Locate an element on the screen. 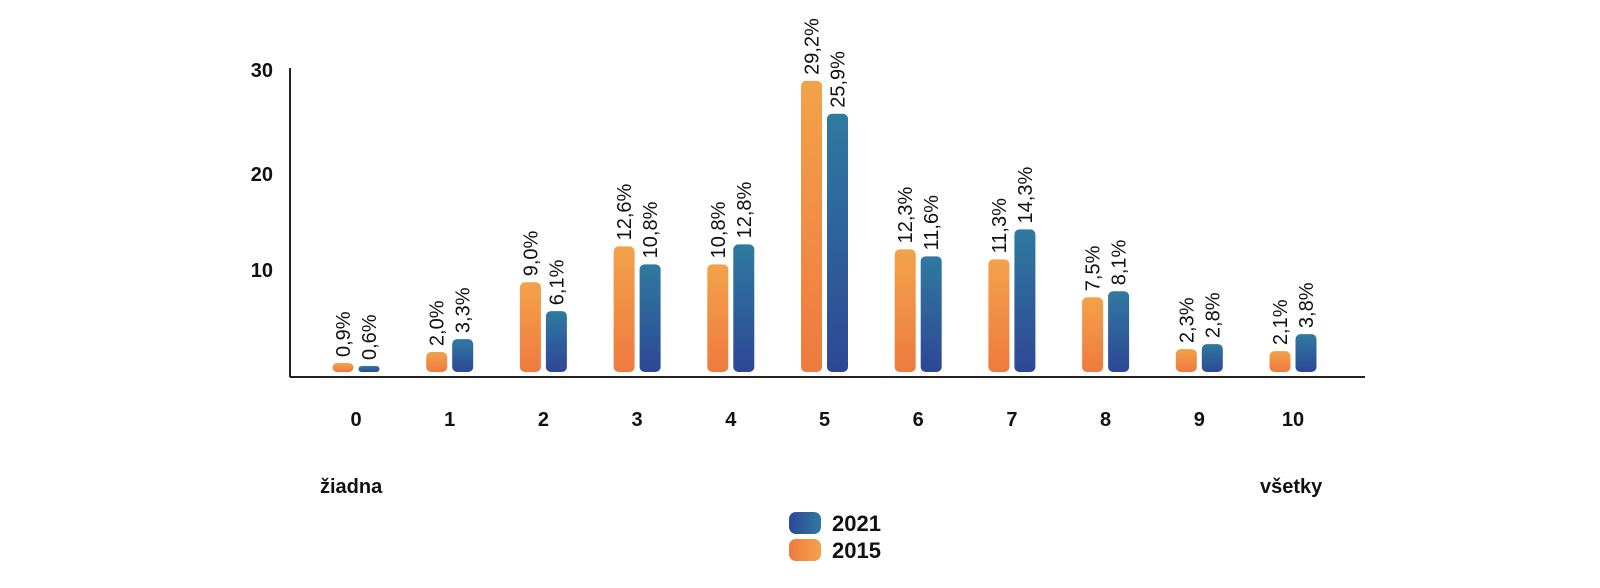 This screenshot has width=1600, height=588. x-tick-label: 2 is located at coordinates (543, 420).